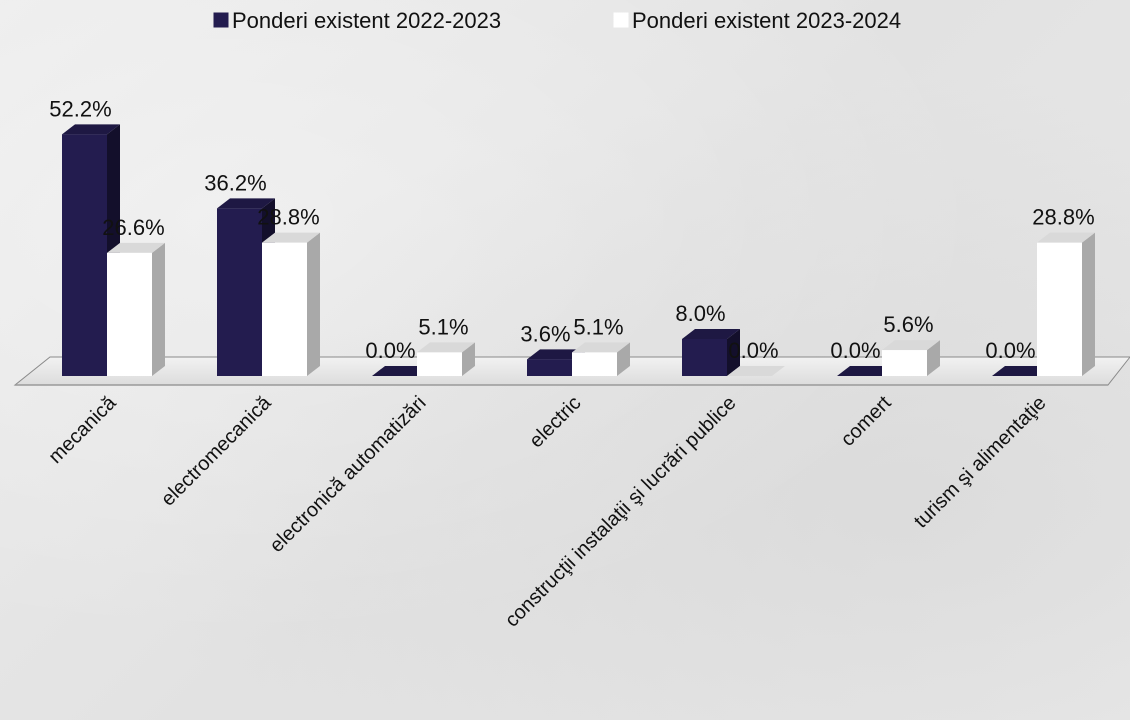 The height and width of the screenshot is (720, 1130). What do you see at coordinates (545, 333) in the screenshot?
I see `data-label-1-4: 3.6%` at bounding box center [545, 333].